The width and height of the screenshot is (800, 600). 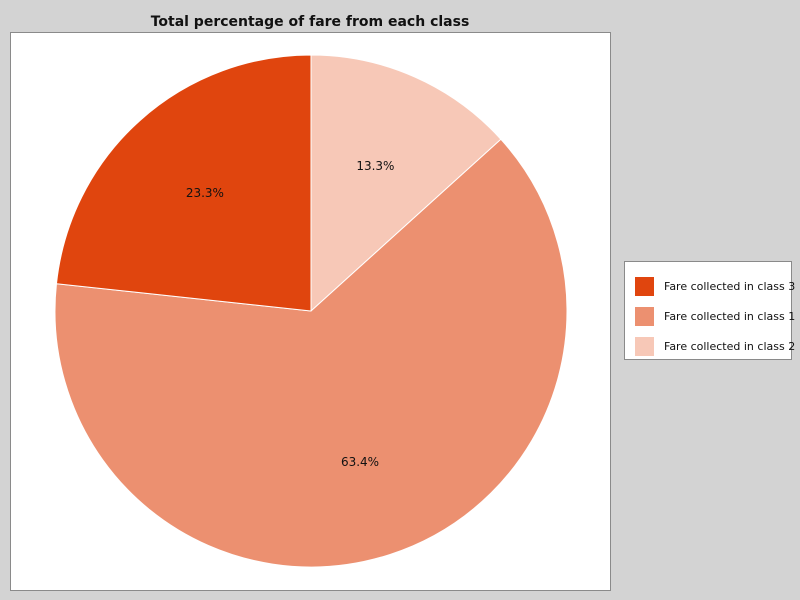 I want to click on legend-item-class-1: Fare collected in class 1, so click(x=710, y=316).